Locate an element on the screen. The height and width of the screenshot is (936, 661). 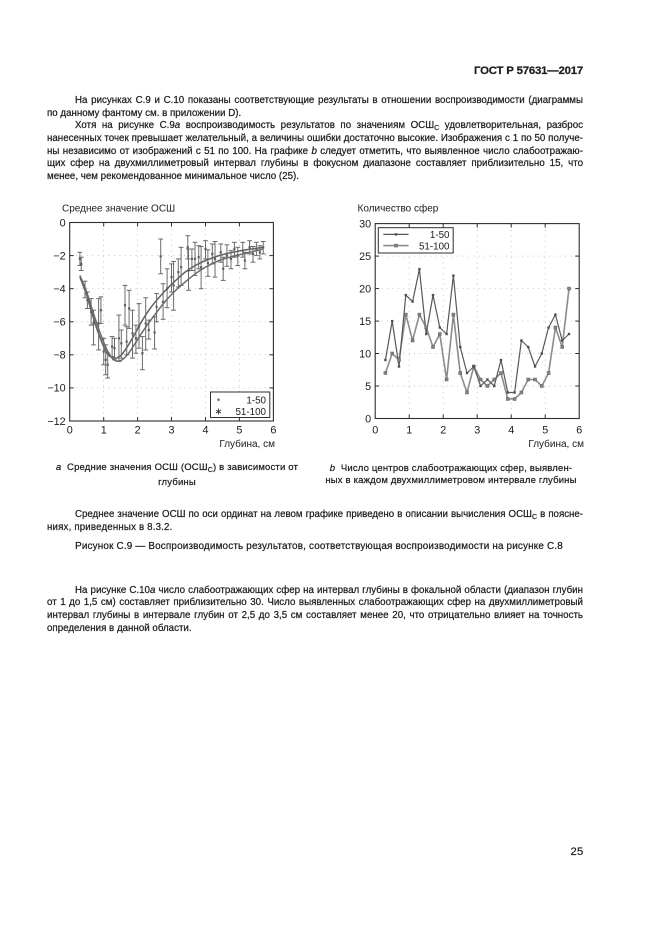
svg-text: −2 is located at coordinates (59, 256).